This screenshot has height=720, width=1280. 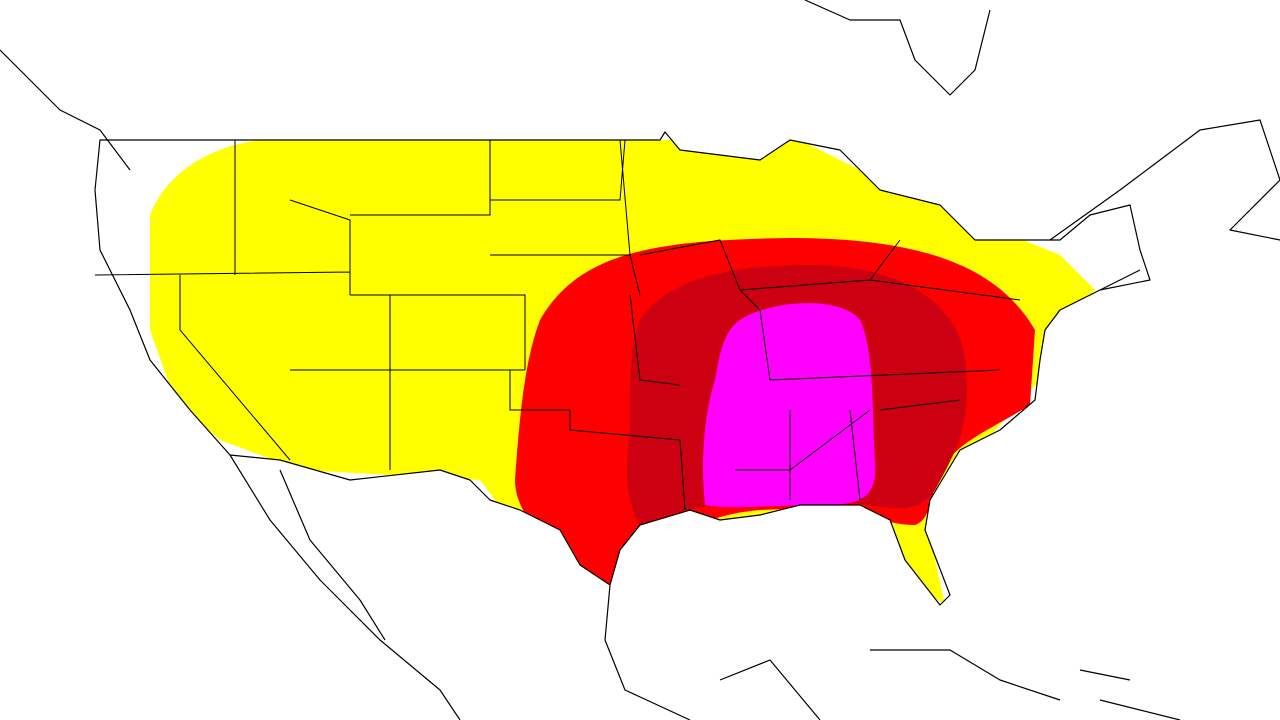 What do you see at coordinates (789, 405) in the screenshot?
I see `moderate-area` at bounding box center [789, 405].